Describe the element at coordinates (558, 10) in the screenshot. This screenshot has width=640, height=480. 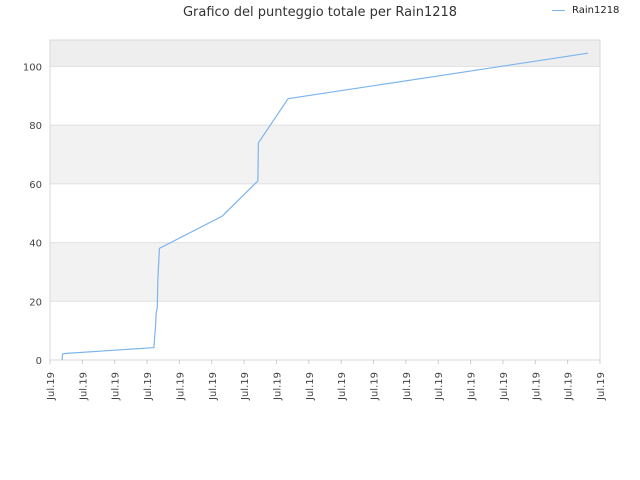
I see `legend-swatch` at that location.